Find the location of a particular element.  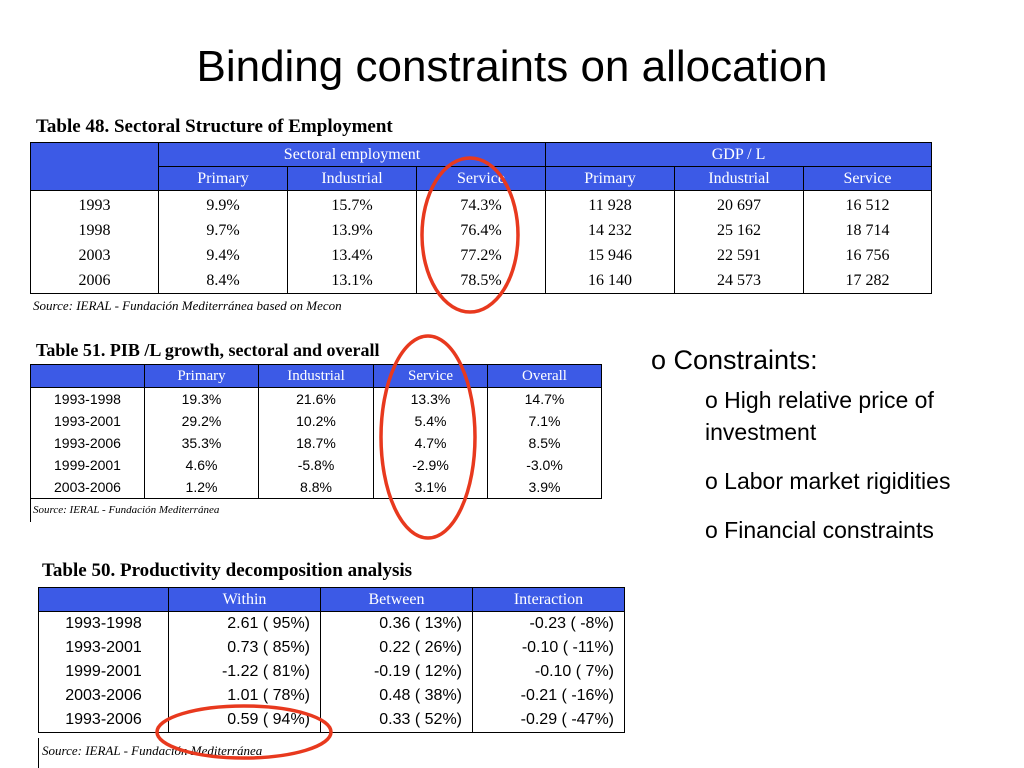

table-cell: 35.3% is located at coordinates (201, 443).